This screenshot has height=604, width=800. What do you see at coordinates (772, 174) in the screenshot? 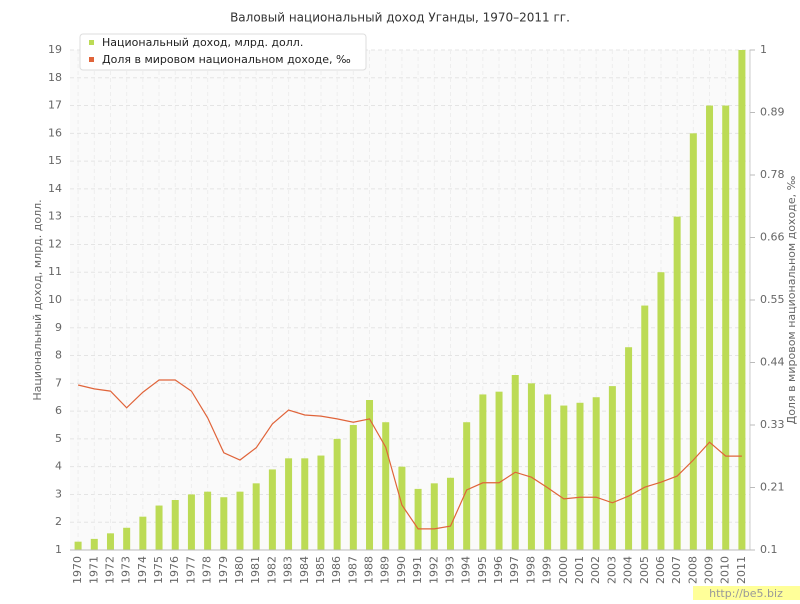
I see `y2-tick-label: 0.78` at bounding box center [772, 174].